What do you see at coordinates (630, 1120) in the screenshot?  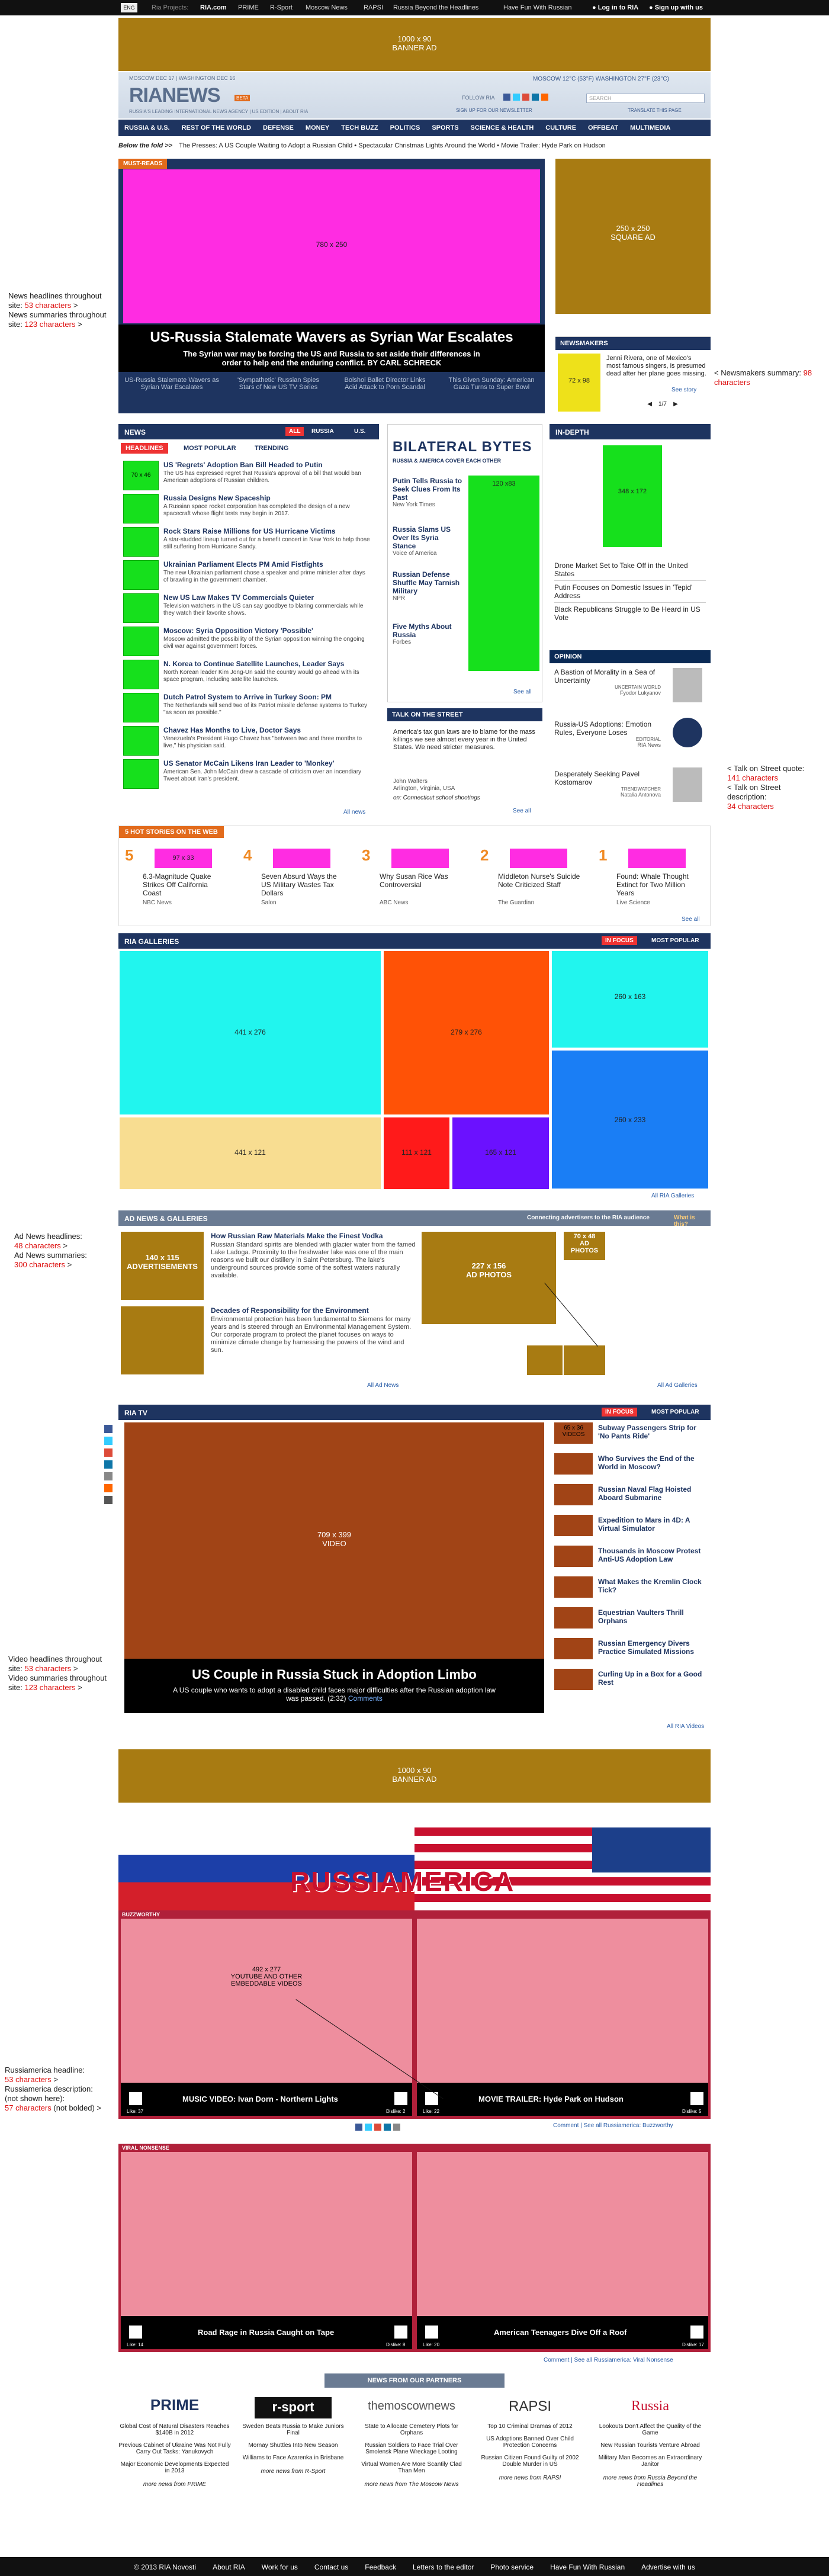 I see `gallery-tile: 260 x 233` at bounding box center [630, 1120].